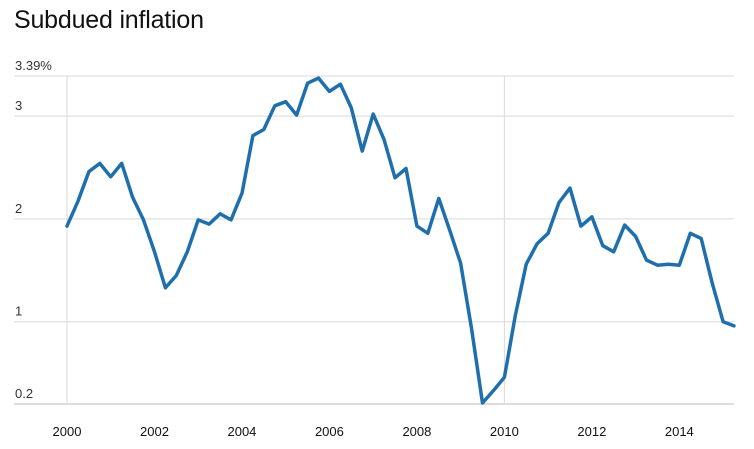 The image size is (754, 449). I want to click on y-axis-tick-labels: 3.39% 3 2 1 0.2, so click(33, 229).